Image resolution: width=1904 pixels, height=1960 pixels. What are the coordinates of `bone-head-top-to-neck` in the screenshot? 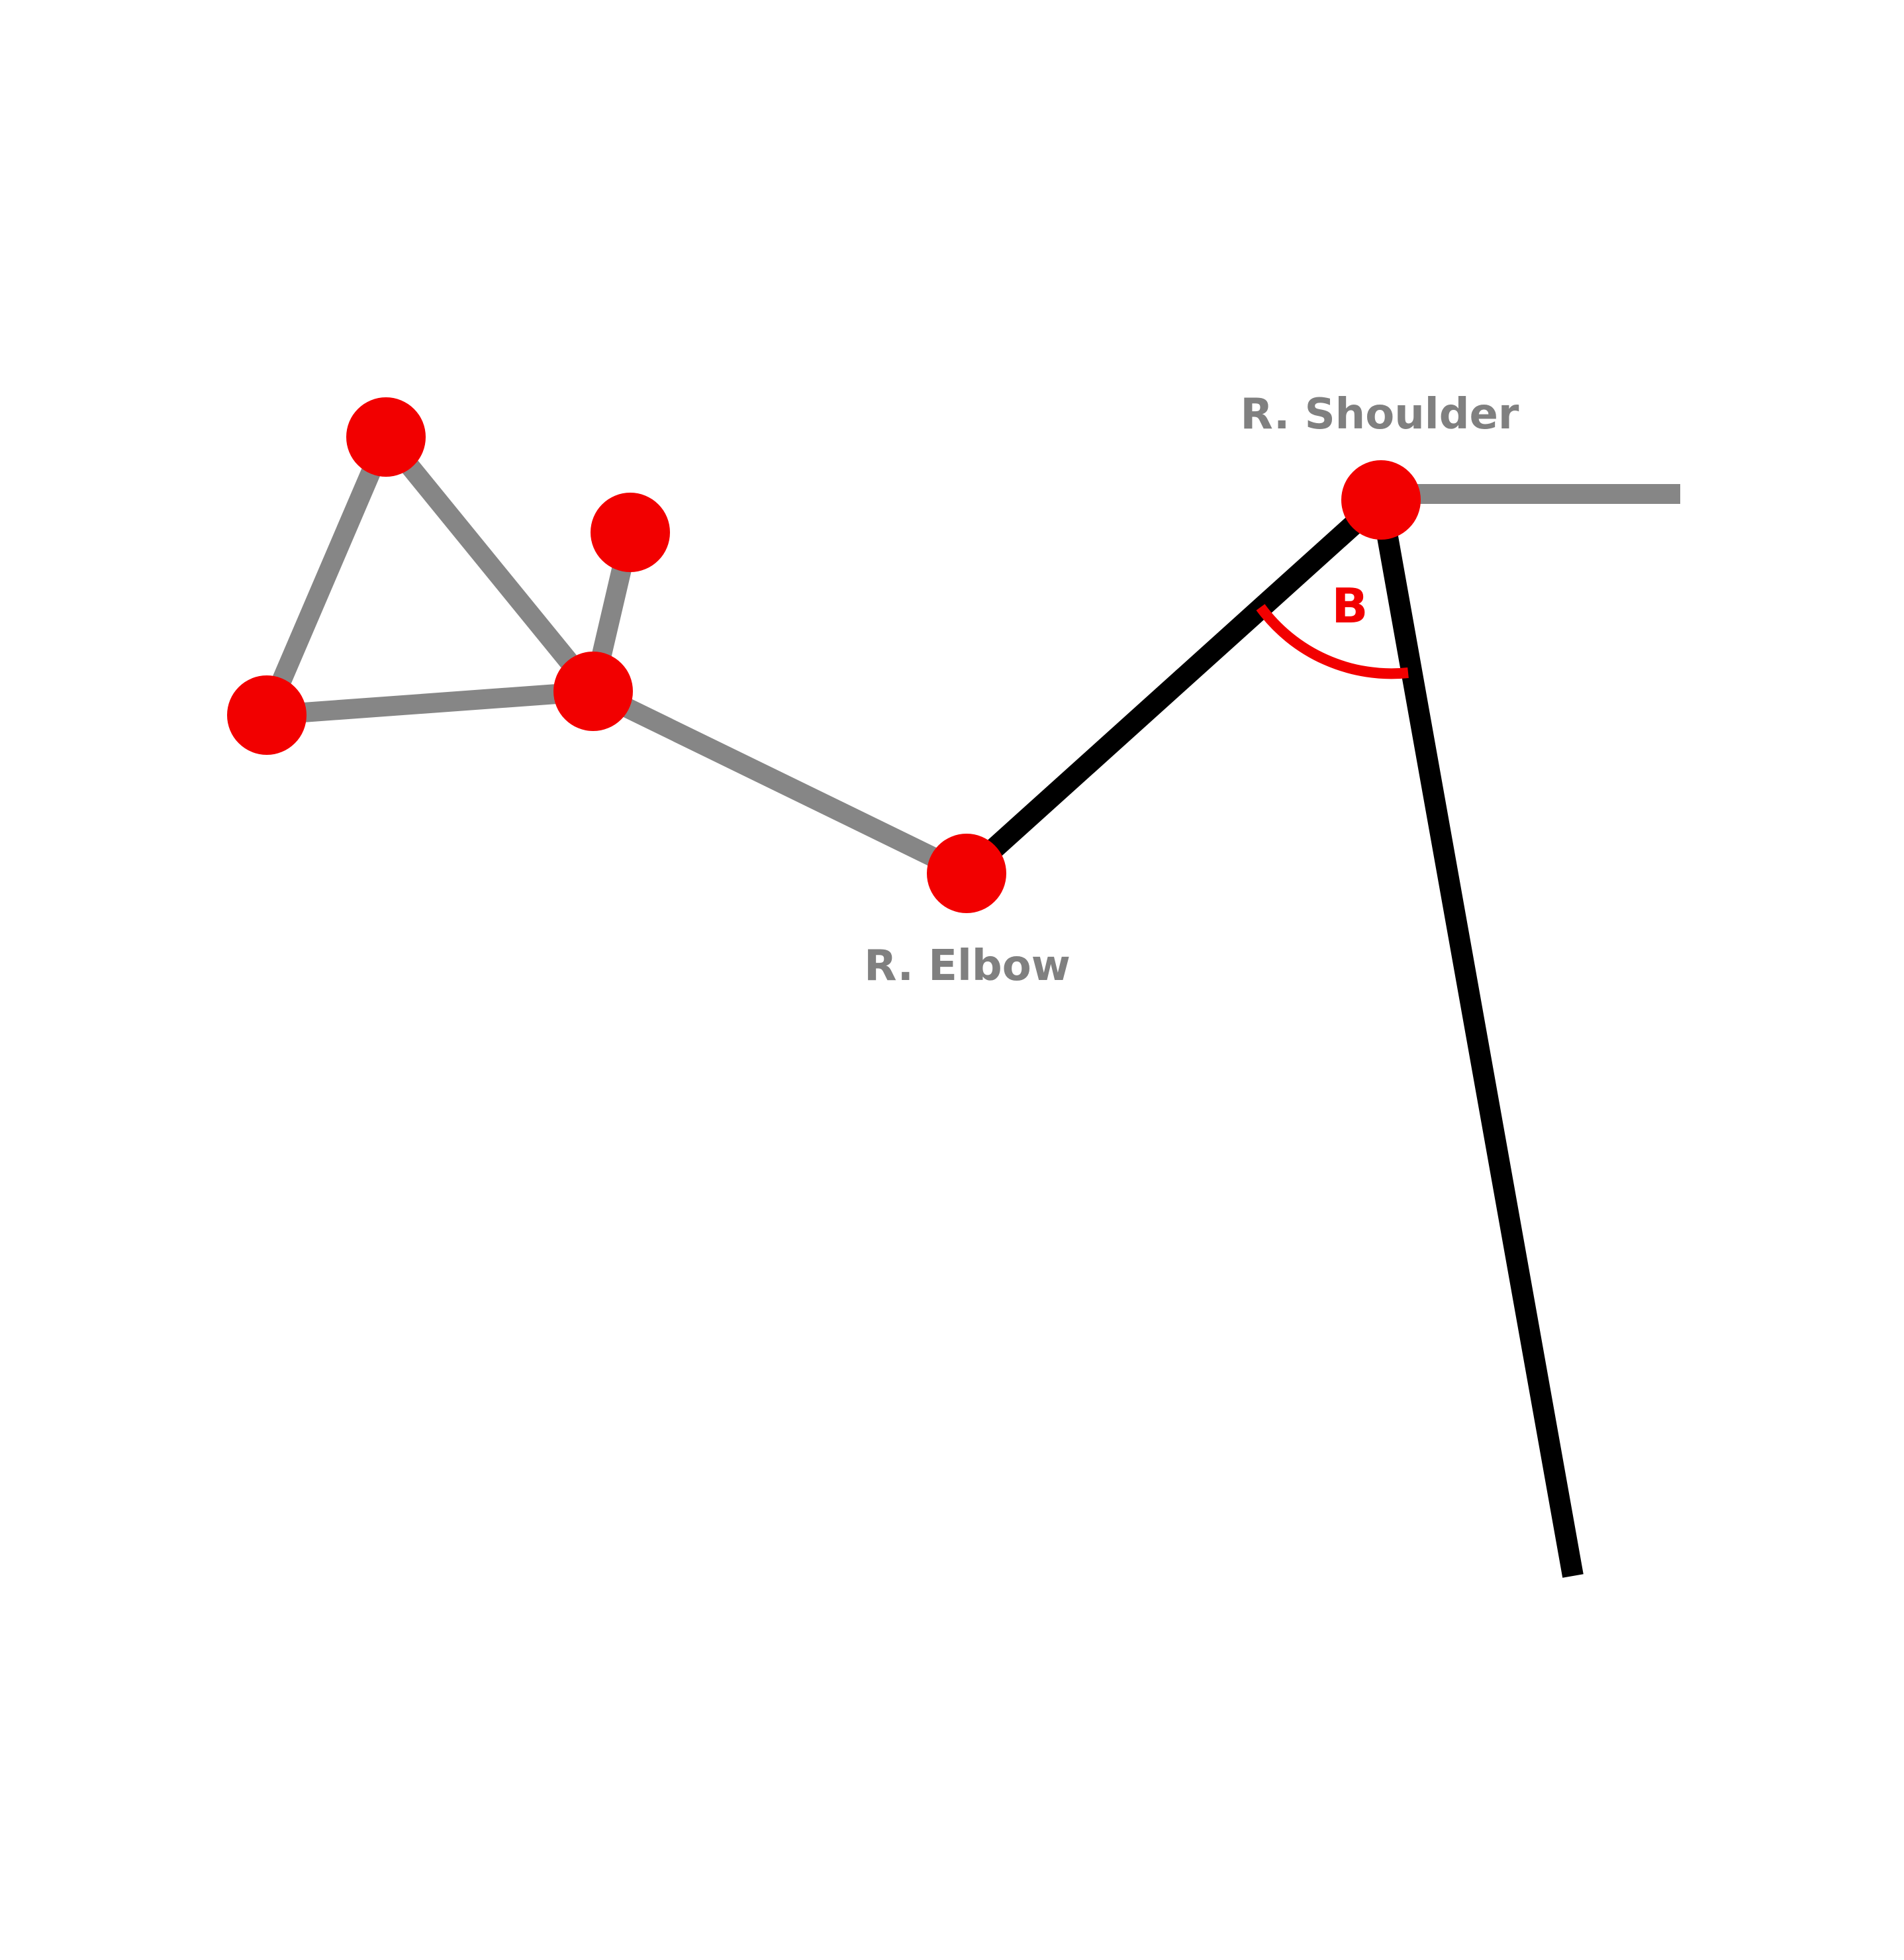 It's located at (489, 564).